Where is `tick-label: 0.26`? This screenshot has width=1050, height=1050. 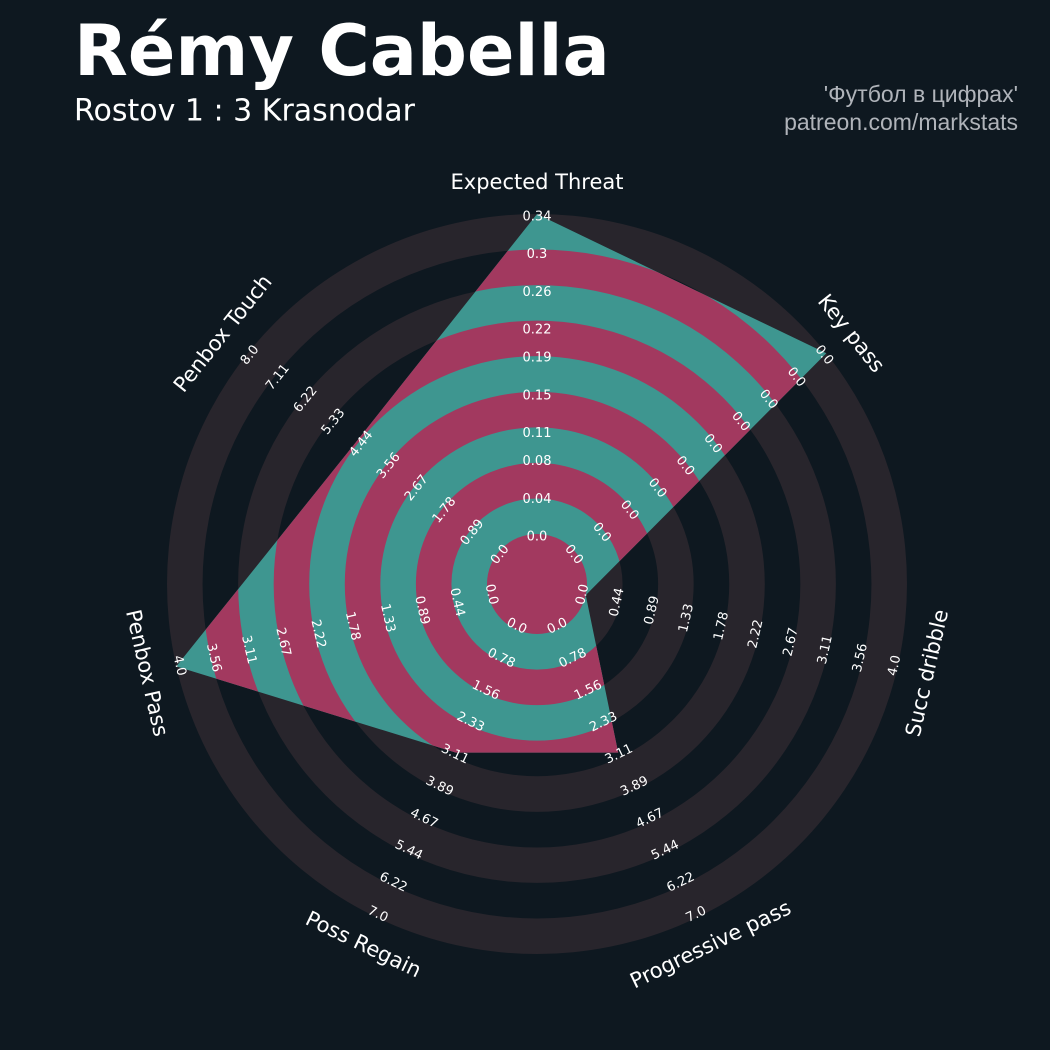
tick-label: 0.26 is located at coordinates (537, 292).